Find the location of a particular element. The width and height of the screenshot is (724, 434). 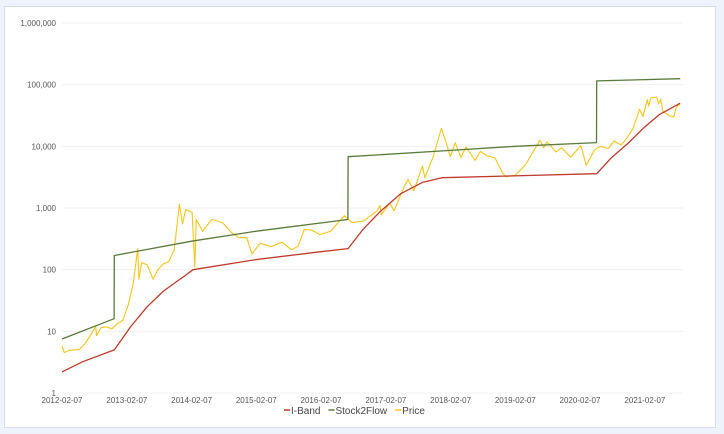

y-axis: 1 10 100 1,000 10,000 100,000 1,000,000 is located at coordinates (38, 208).